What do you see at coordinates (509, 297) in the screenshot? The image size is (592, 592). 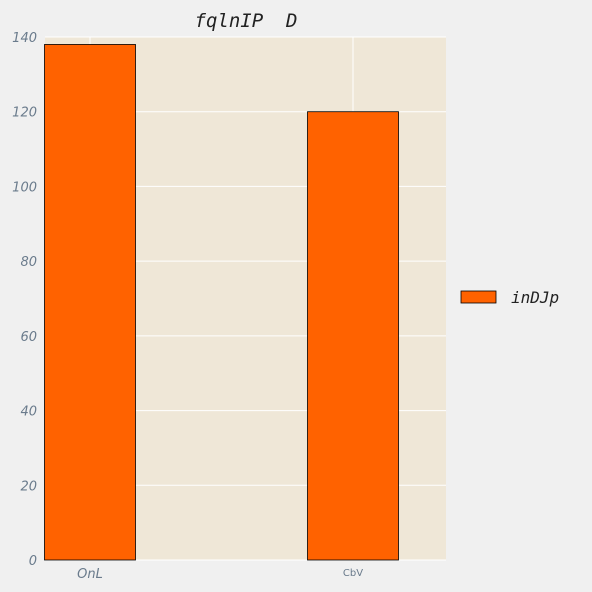 I see `legend: inDJp` at bounding box center [509, 297].